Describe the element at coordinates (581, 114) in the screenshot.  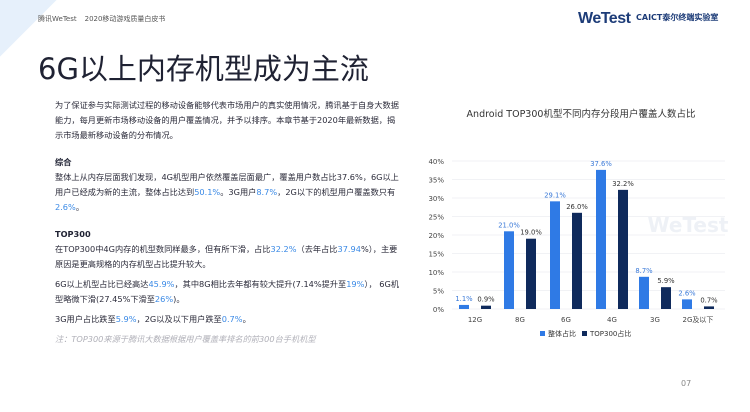
I see `chart-title: Android TOP300机型不同内存分段用户覆盖人数占比` at that location.